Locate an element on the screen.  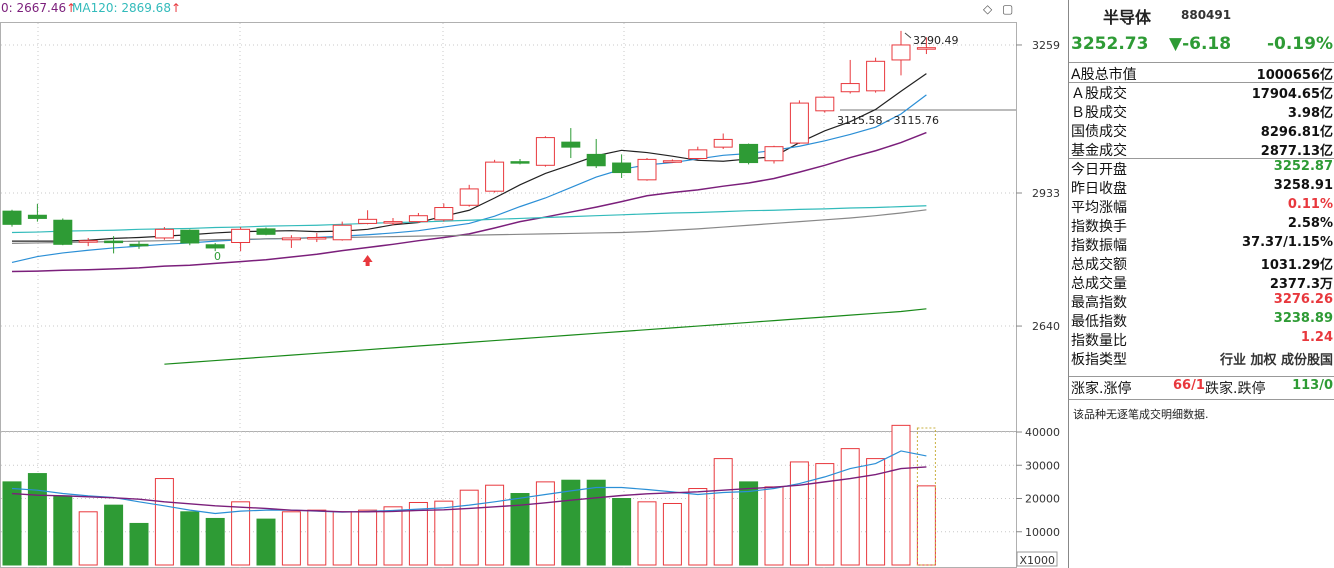
index-code: 880491 is located at coordinates (1206, 15).